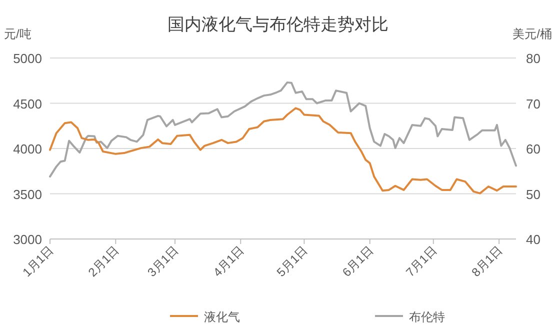 The image size is (556, 332). I want to click on x-tick-label: 5月1日, so click(292, 261).